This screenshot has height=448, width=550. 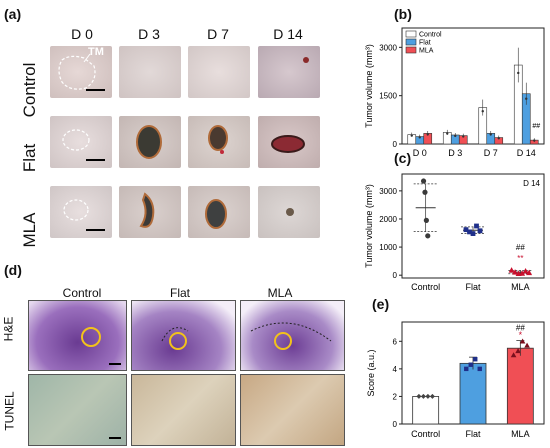 I want to click on y-tick-label: 2, so click(x=395, y=396).